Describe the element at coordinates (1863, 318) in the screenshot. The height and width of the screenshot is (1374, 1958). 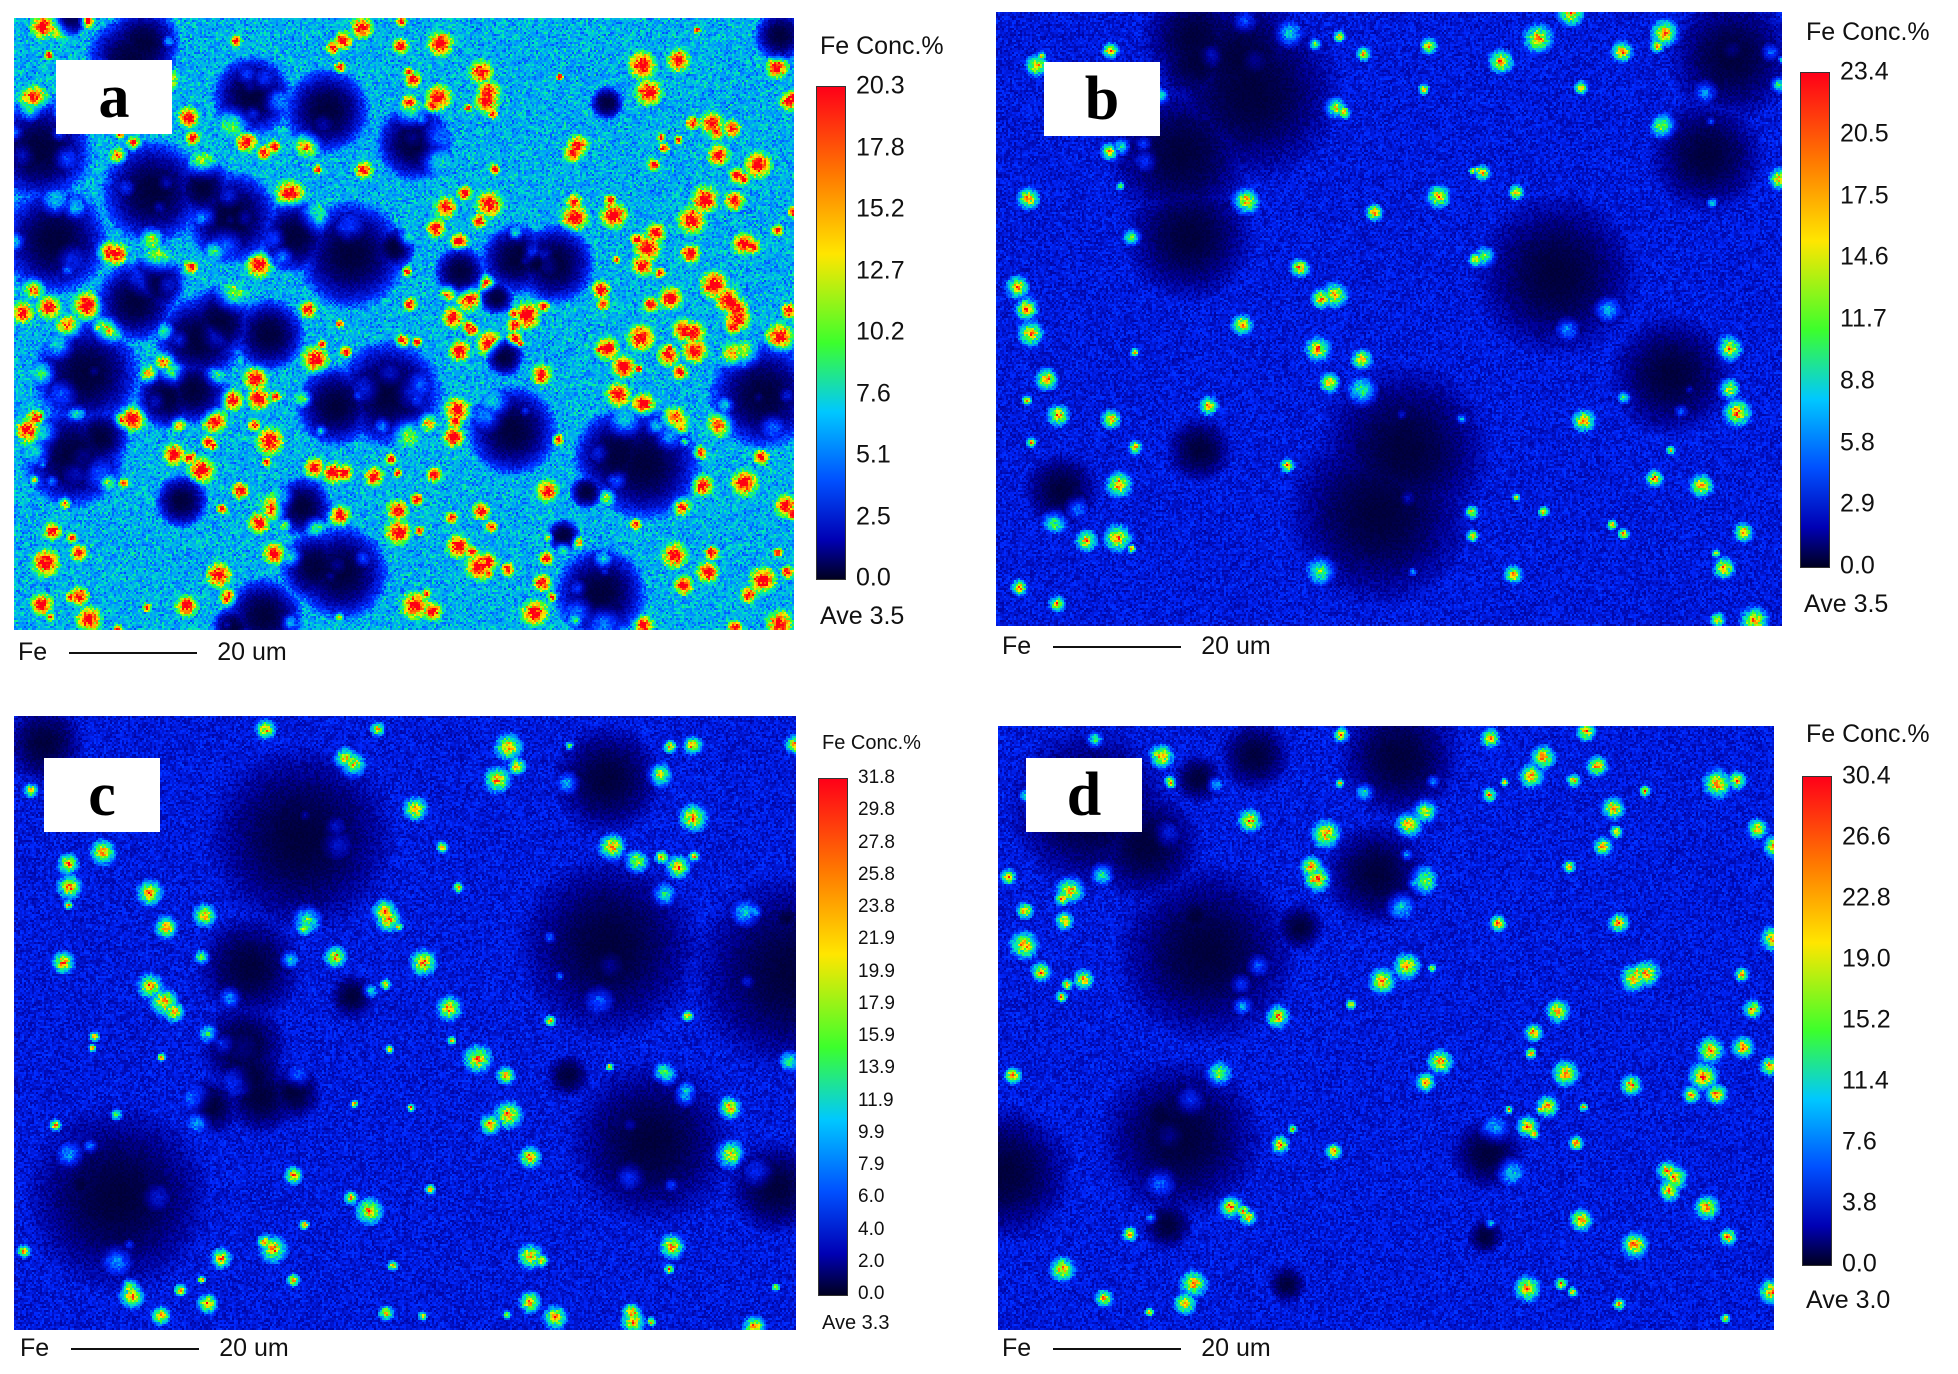
I see `colorbar-tick-b: 11.7` at that location.